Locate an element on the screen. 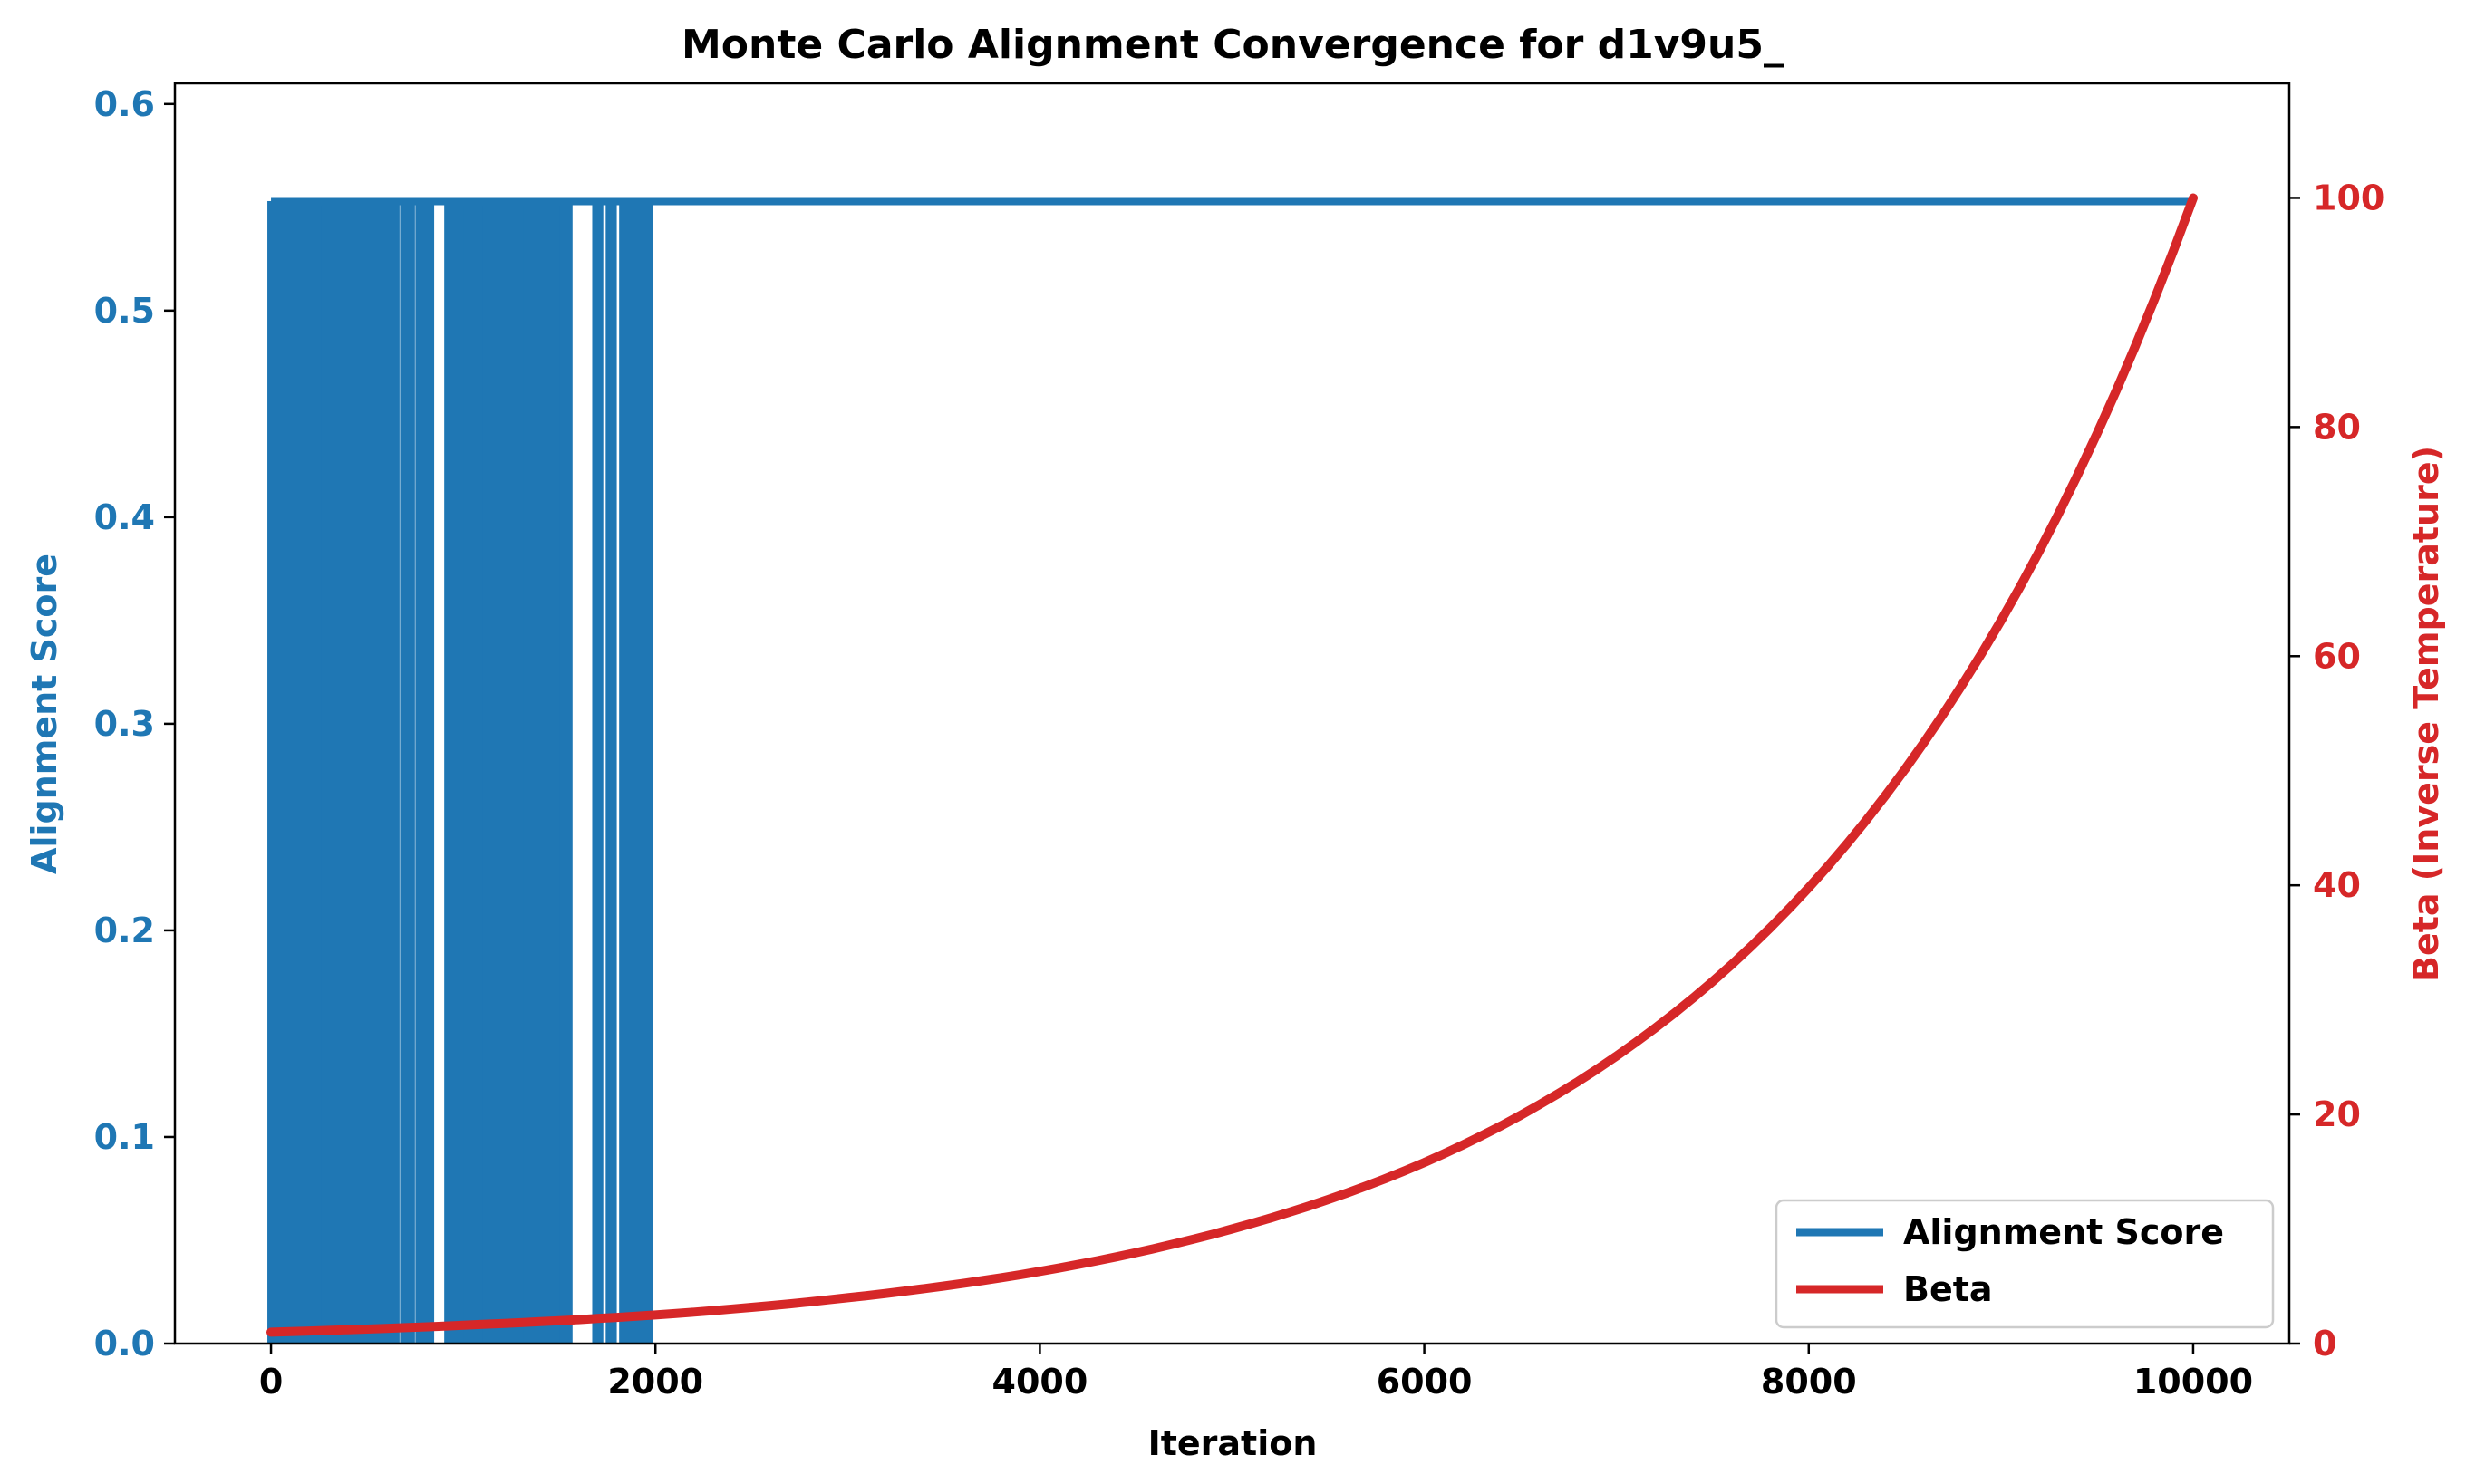  y-left-axis-label: Alignment Score is located at coordinates (44, 714).